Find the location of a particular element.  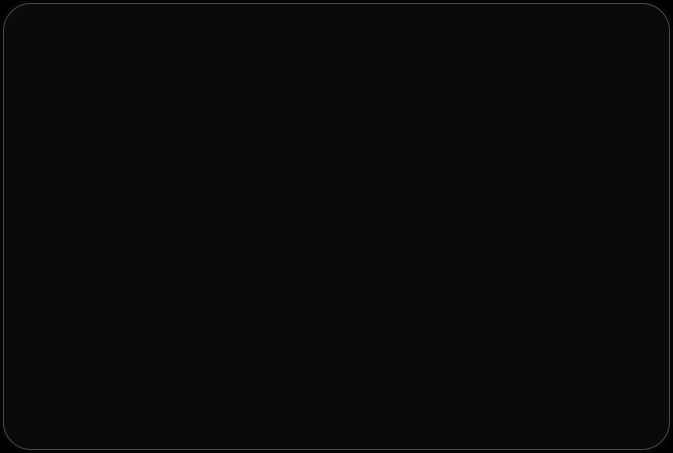

orderbook-rows is located at coordinates (572, 192).